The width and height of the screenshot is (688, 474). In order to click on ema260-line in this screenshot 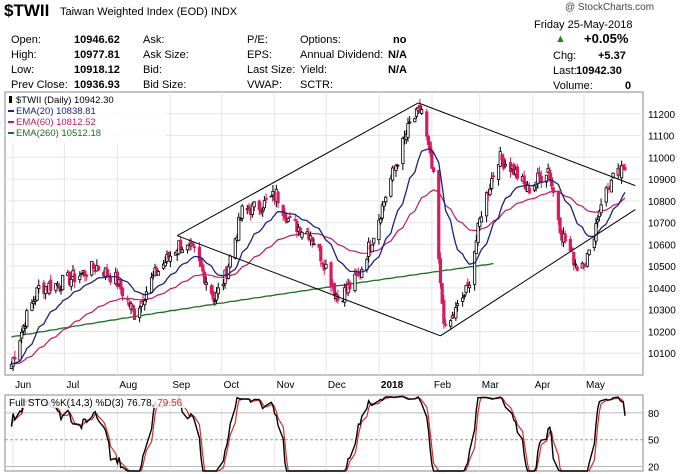, I will do `click(252, 300)`.